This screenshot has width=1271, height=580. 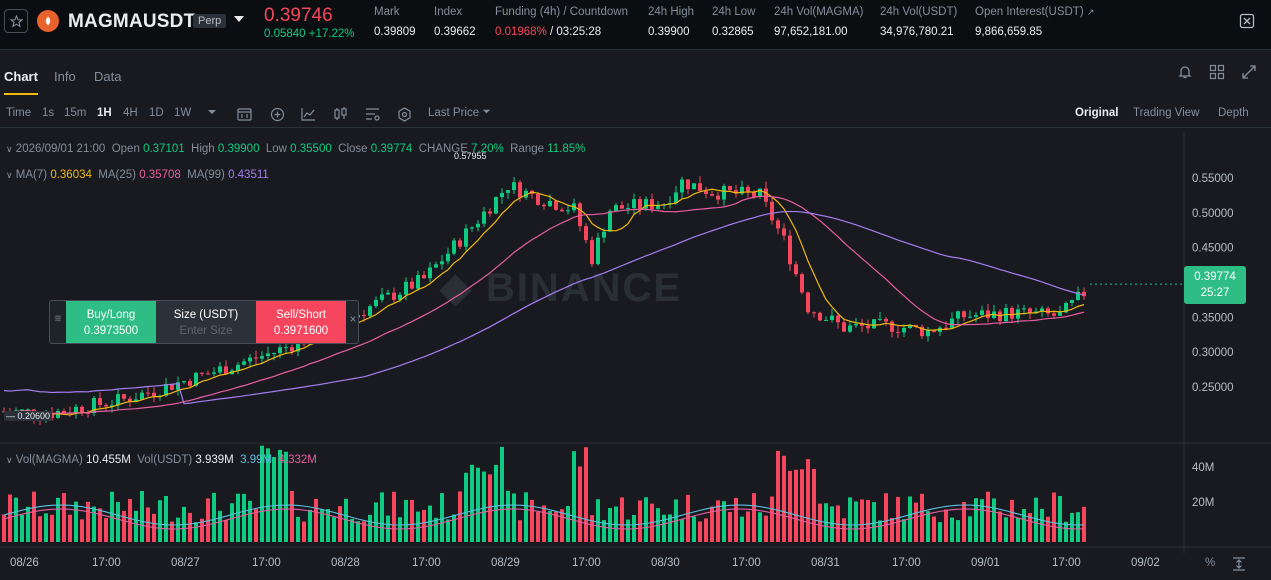 What do you see at coordinates (206, 322) in the screenshot?
I see `size-input: Size (USDT) Enter Size` at bounding box center [206, 322].